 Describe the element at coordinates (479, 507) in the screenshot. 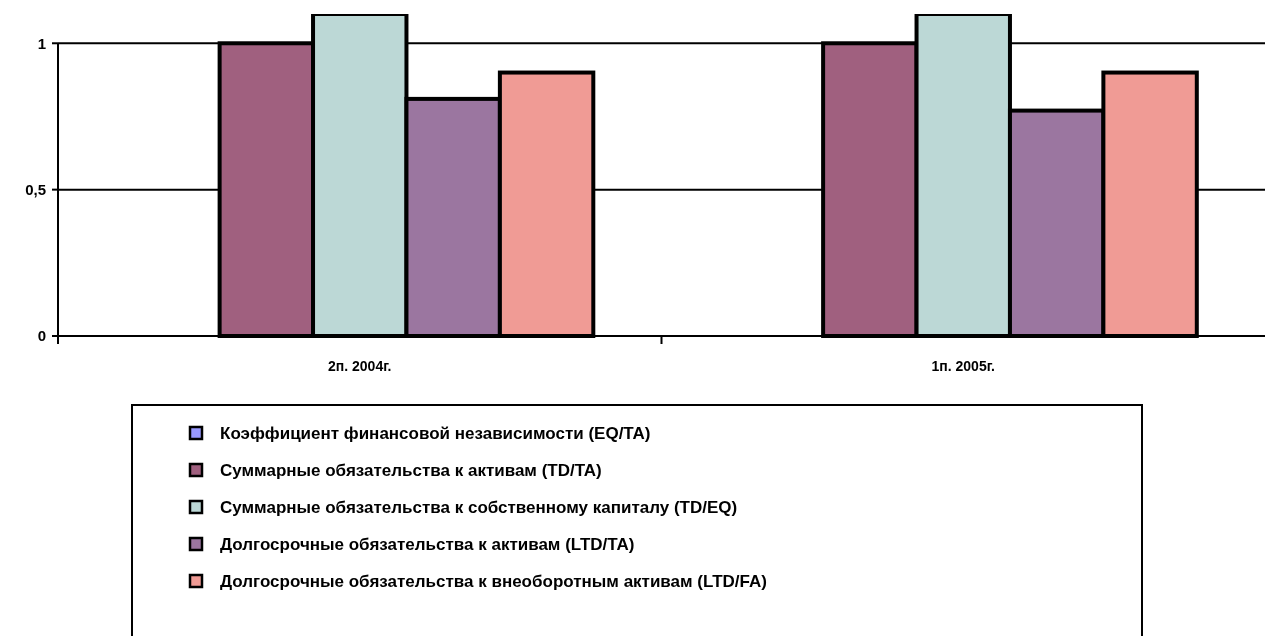

I see `legend-label: Суммарные обязательства к собственному капиталу (TD/EQ)` at that location.